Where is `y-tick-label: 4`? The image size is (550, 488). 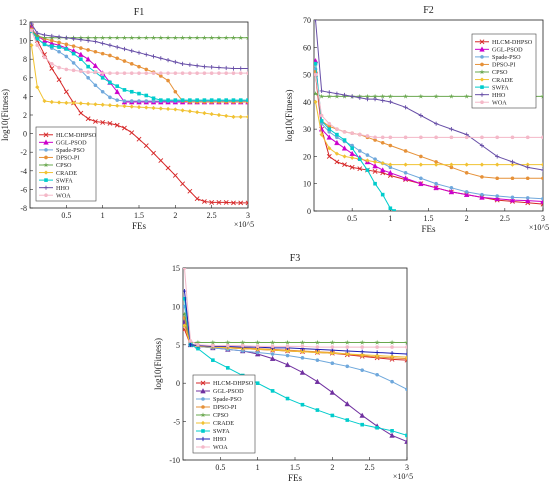 y-tick-label: 4 is located at coordinates (25, 96).